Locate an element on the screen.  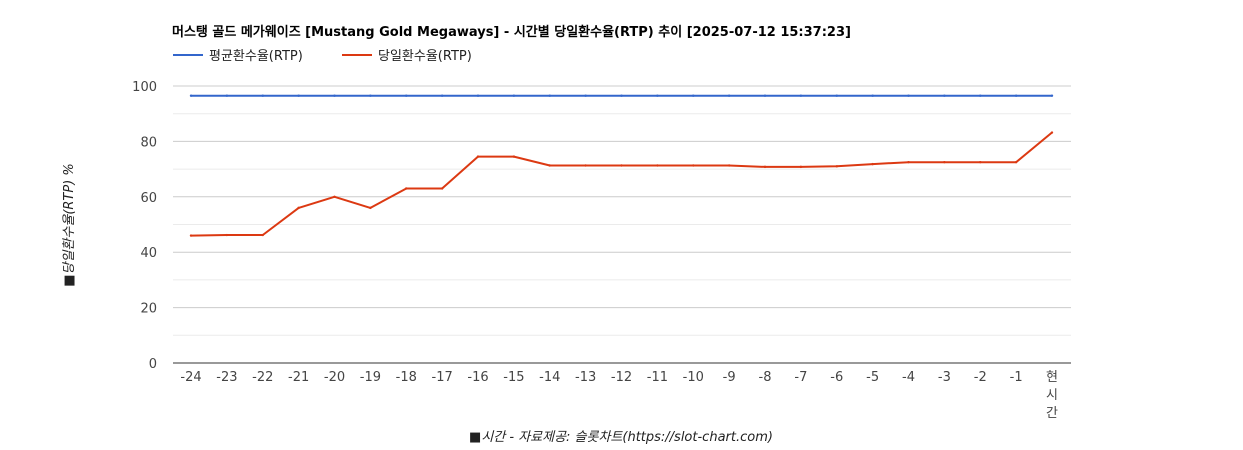
x-tick-label: -23 is located at coordinates (226, 377).